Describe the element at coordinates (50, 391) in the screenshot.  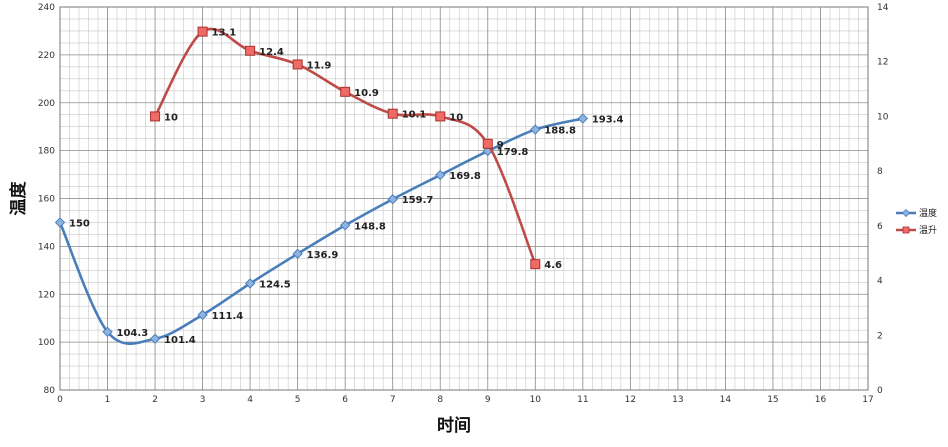
I see `y-tick-label: 80` at that location.